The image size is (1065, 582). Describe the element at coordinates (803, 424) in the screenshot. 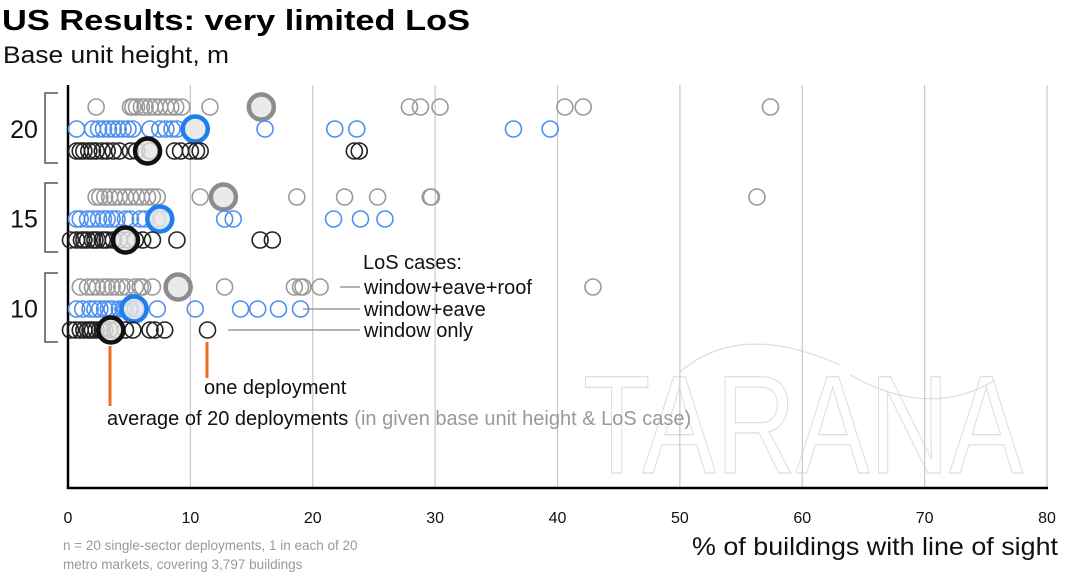

I see `watermark-logo: TARANA` at that location.